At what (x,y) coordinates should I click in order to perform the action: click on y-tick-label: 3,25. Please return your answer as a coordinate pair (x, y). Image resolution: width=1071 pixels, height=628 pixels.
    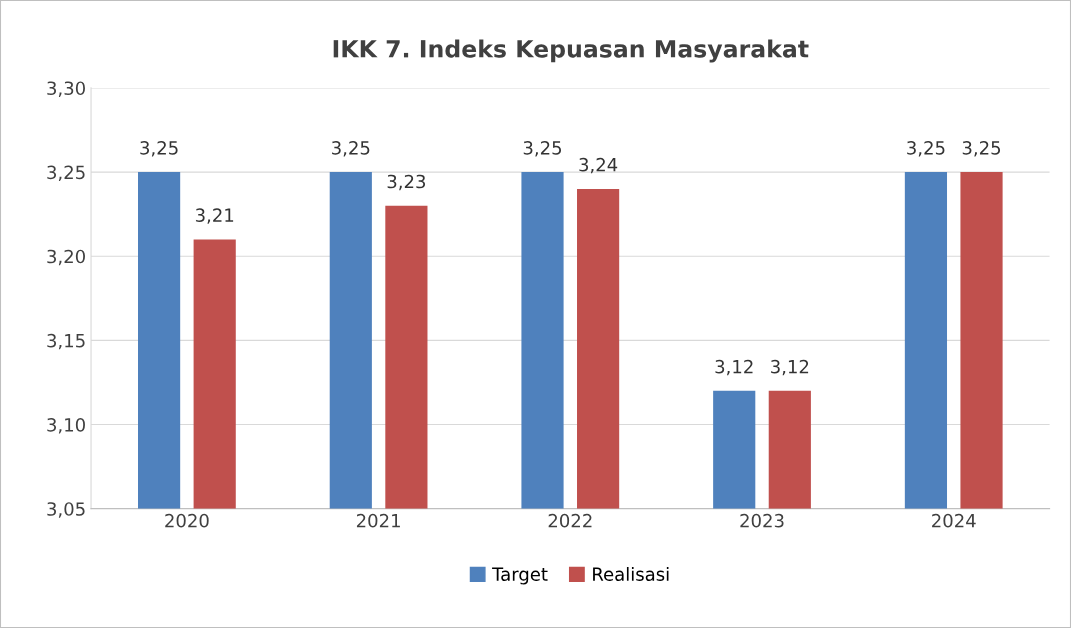
    Looking at the image, I should click on (66, 173).